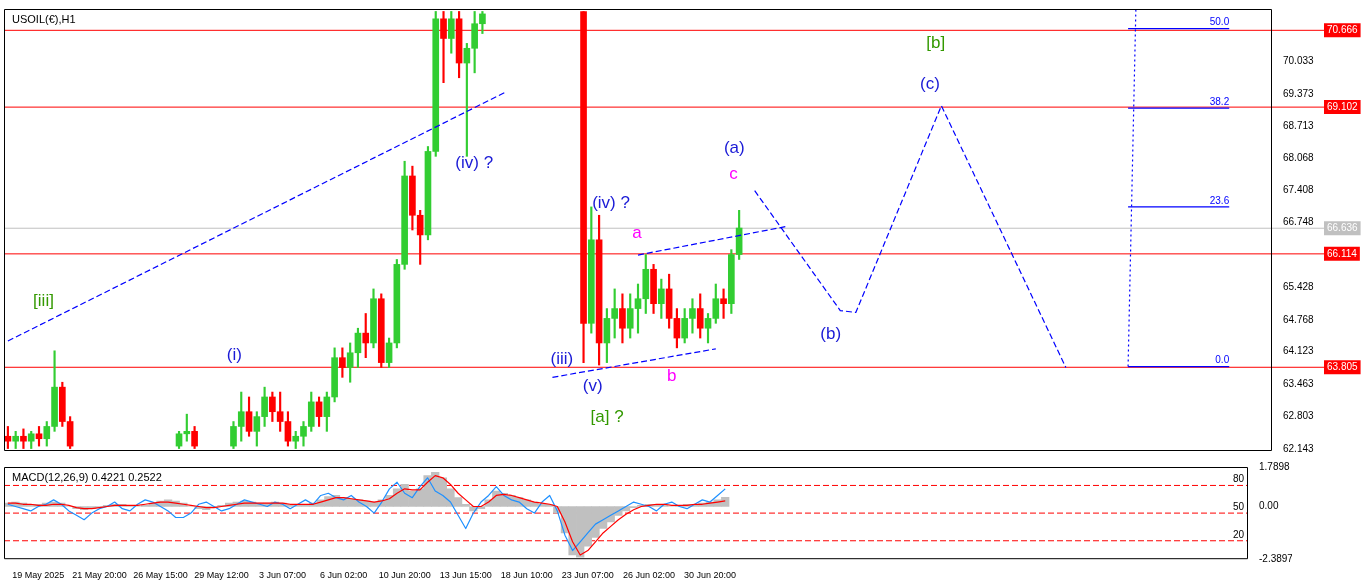 This screenshot has height=588, width=1366. I want to click on ref-line-label: 63.805, so click(1343, 367).